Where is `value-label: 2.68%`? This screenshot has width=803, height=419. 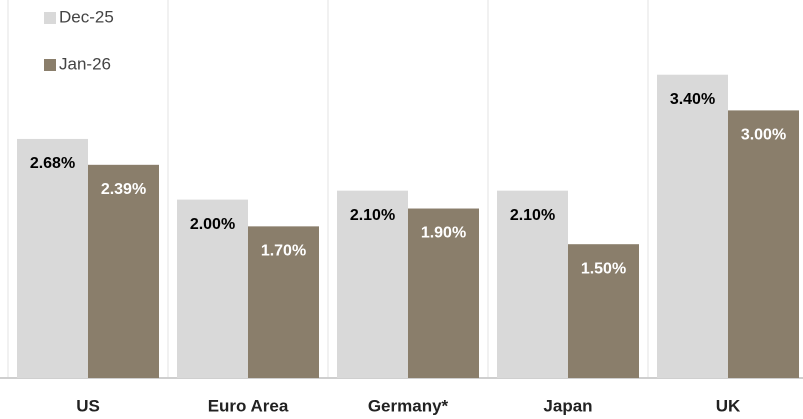
value-label: 2.68% is located at coordinates (52, 163).